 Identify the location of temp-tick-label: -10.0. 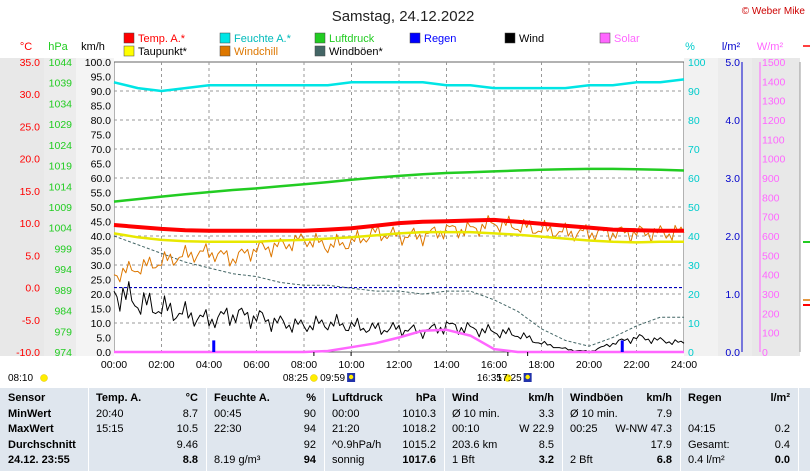
(28, 353).